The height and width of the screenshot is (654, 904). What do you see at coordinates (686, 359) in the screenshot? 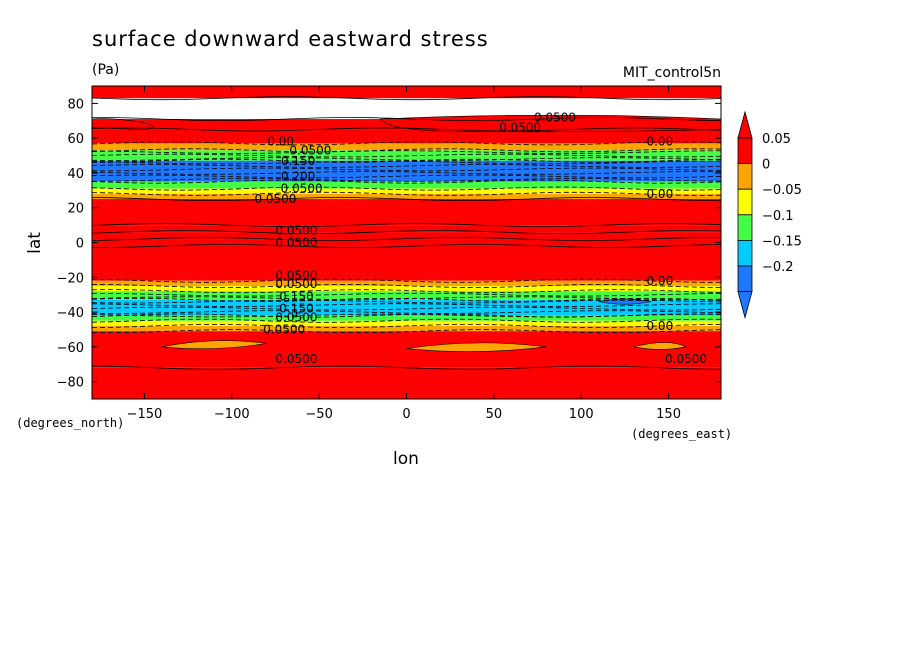
I see `contour-label-21: 0.0500` at bounding box center [686, 359].